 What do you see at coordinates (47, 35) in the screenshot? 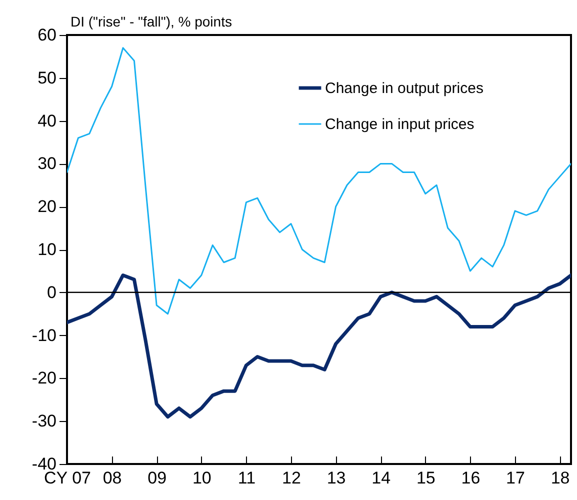
I see `y-tick-label: 60` at bounding box center [47, 35].